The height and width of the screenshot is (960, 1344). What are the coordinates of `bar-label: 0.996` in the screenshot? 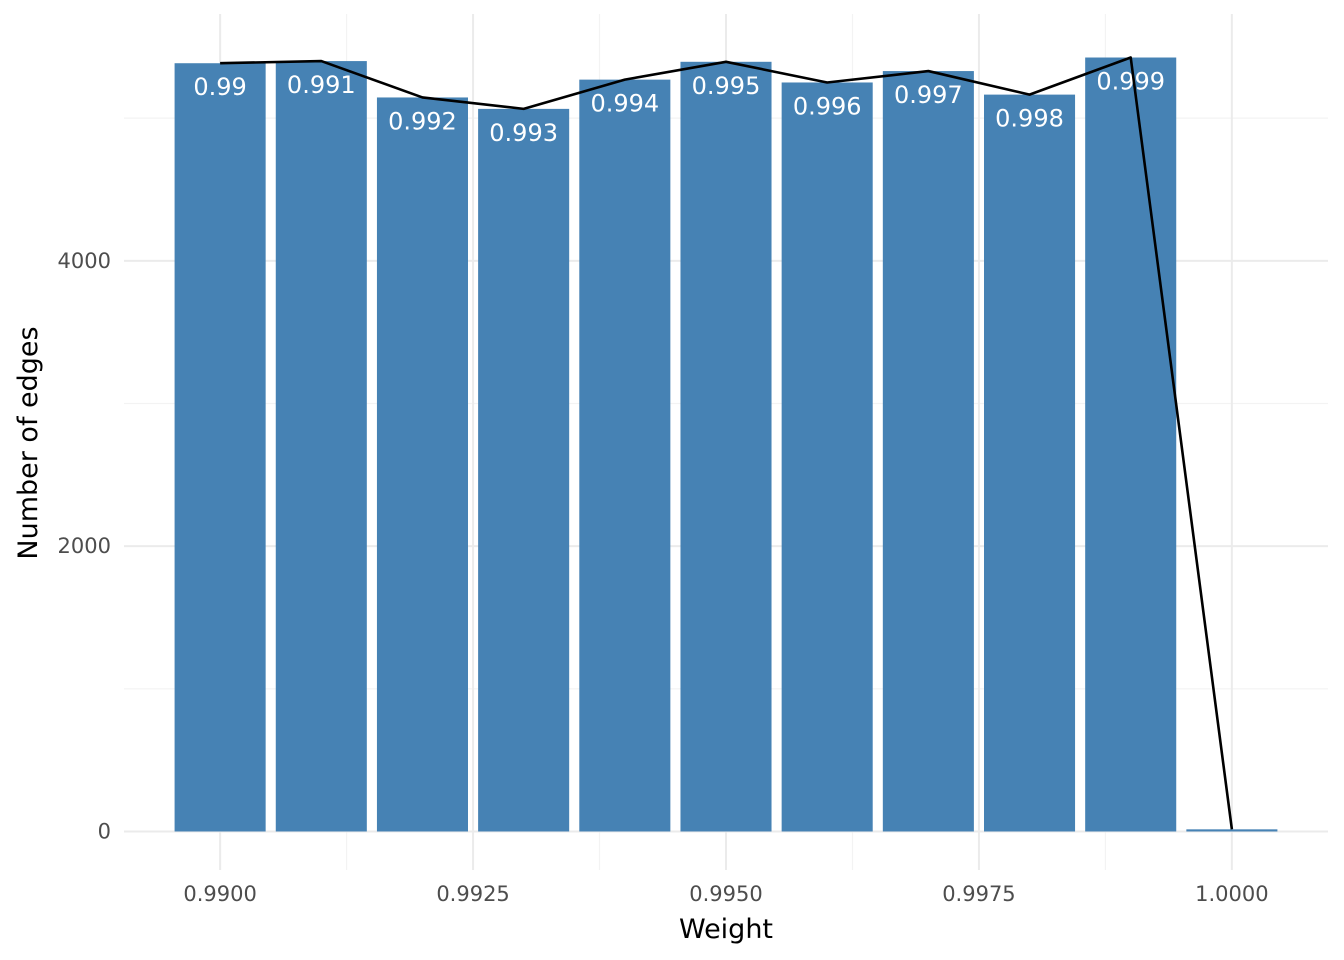 It's located at (827, 106).